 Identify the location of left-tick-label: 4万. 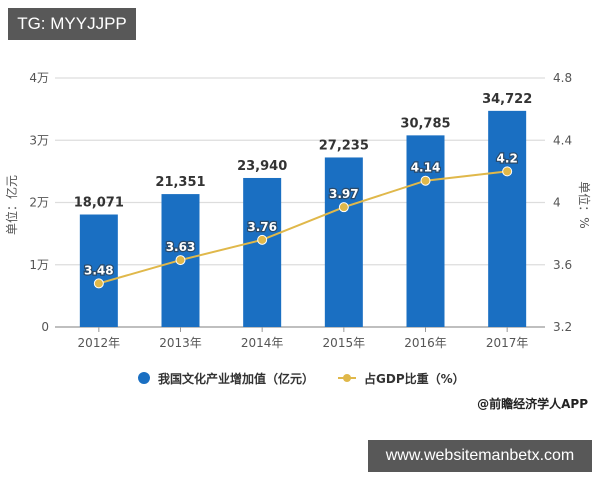
(39, 78).